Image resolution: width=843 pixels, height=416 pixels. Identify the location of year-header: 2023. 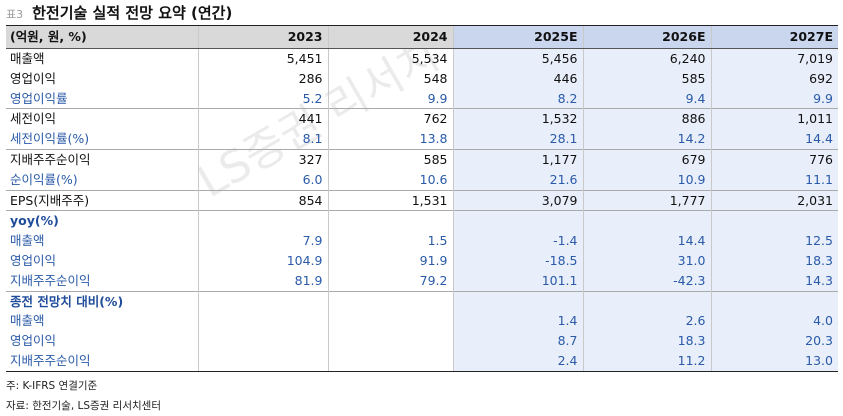
(262, 37).